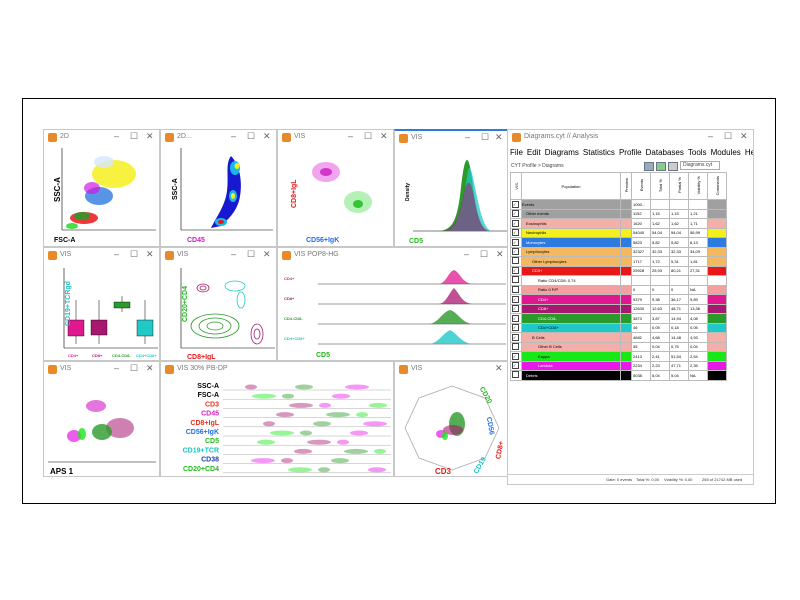 The width and height of the screenshot is (800, 600). I want to click on window-2d-cd45: 2D... – ☐ ✕ SSC-A CD45, so click(218, 188).